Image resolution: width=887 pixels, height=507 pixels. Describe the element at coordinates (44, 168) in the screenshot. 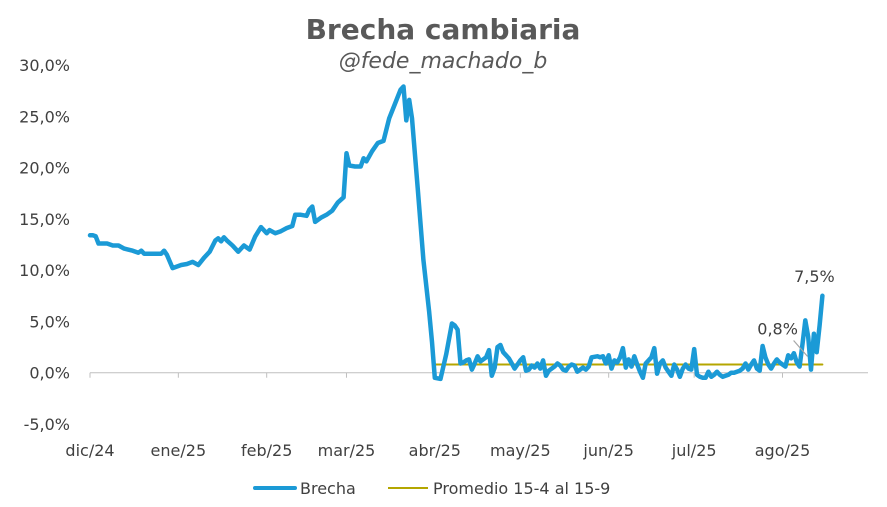

I see `y-tick-label: 20,0%` at that location.